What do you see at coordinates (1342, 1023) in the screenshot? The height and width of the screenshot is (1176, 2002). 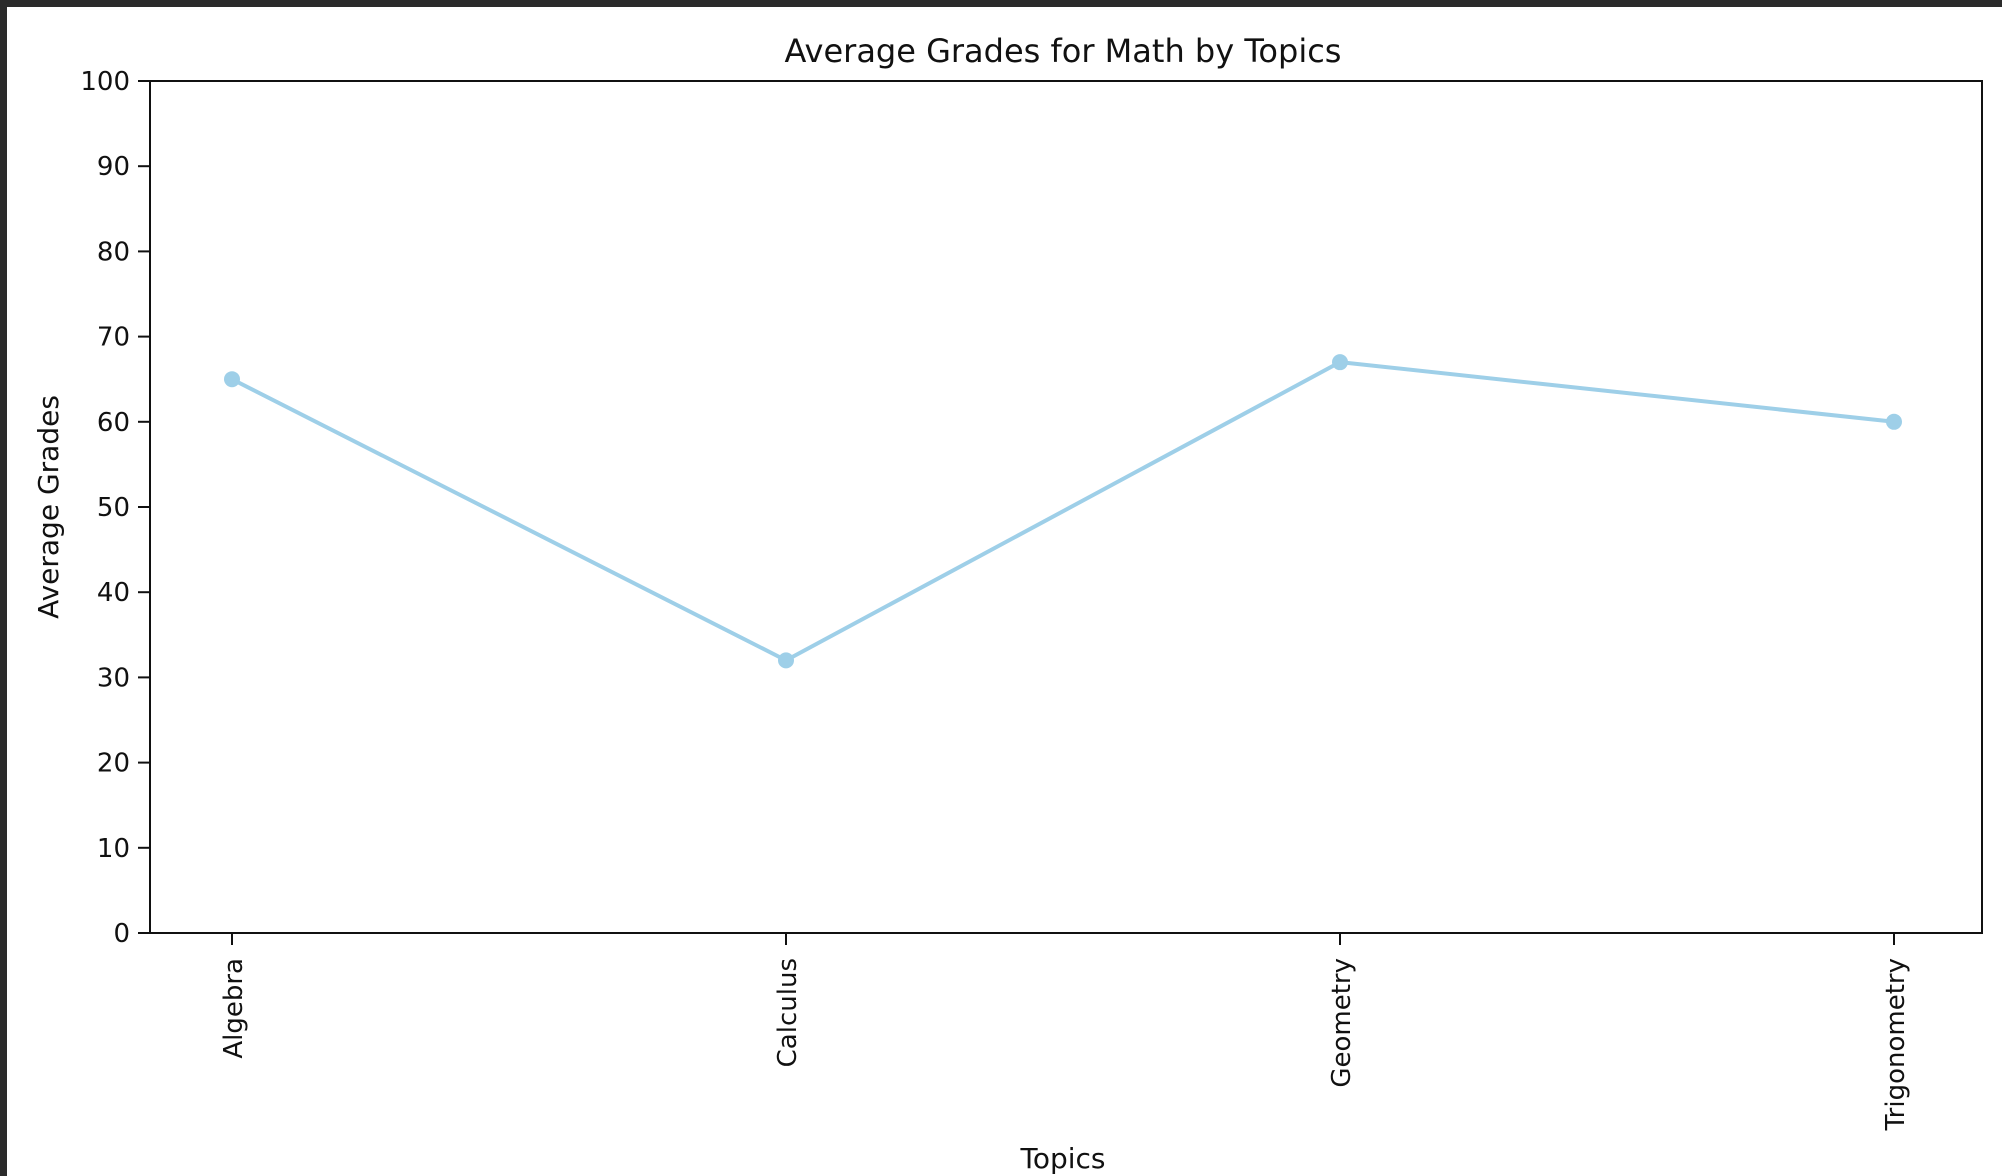 I see `x-tick-label: Geometry` at bounding box center [1342, 1023].